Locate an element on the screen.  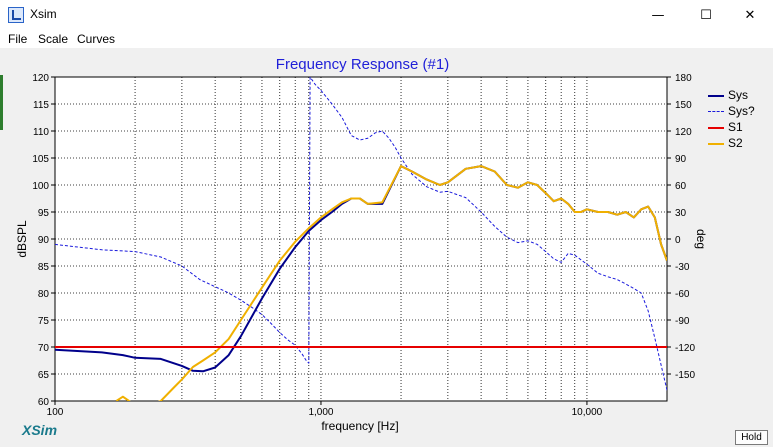
y2-tick-label: -30 is located at coordinates (682, 267).